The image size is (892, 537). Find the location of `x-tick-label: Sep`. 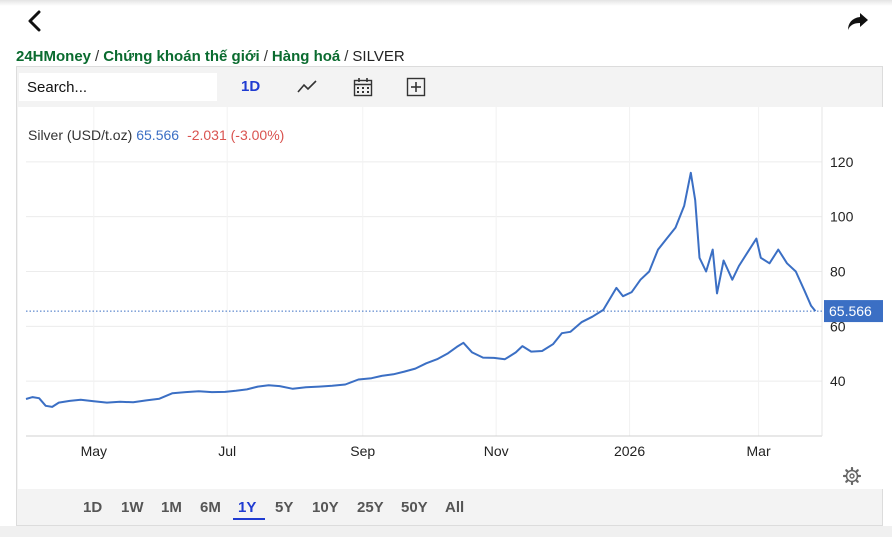

x-tick-label: Sep is located at coordinates (362, 451).